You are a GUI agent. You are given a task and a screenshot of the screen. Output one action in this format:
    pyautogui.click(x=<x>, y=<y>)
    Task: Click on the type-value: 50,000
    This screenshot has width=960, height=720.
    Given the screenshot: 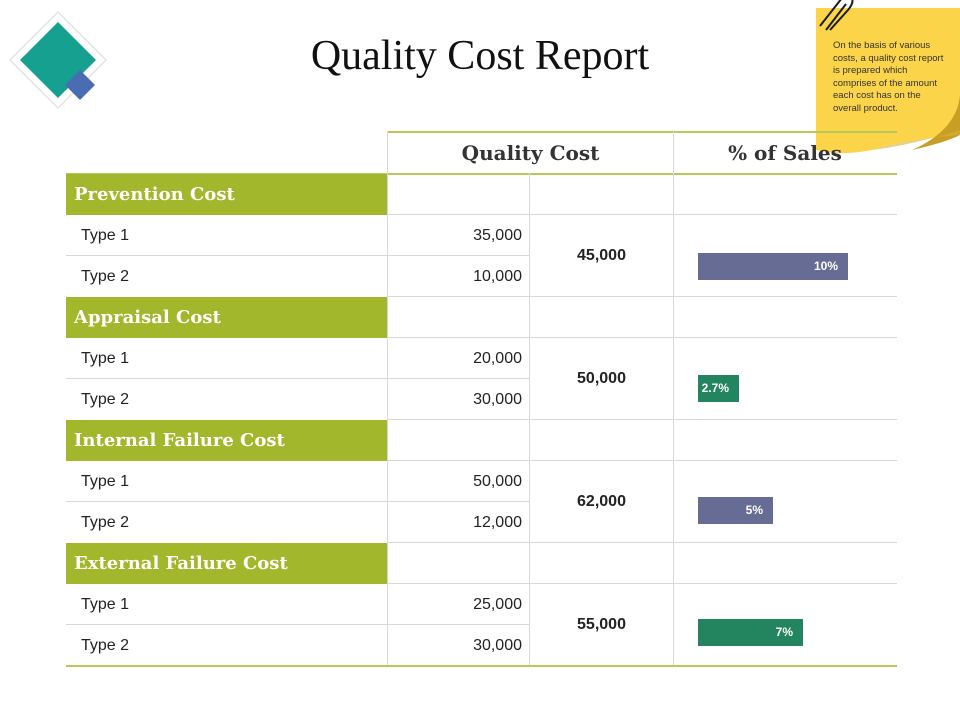 What is the action you would take?
    pyautogui.click(x=497, y=481)
    